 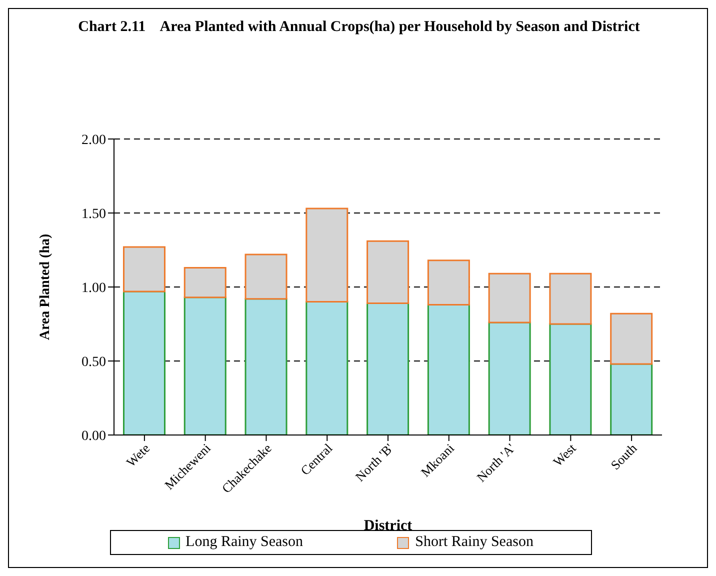 What do you see at coordinates (359, 27) in the screenshot?
I see `chart-title: Chart 2.11 Area Planted with Annual Crops(ha) per Household by Season and District` at bounding box center [359, 27].